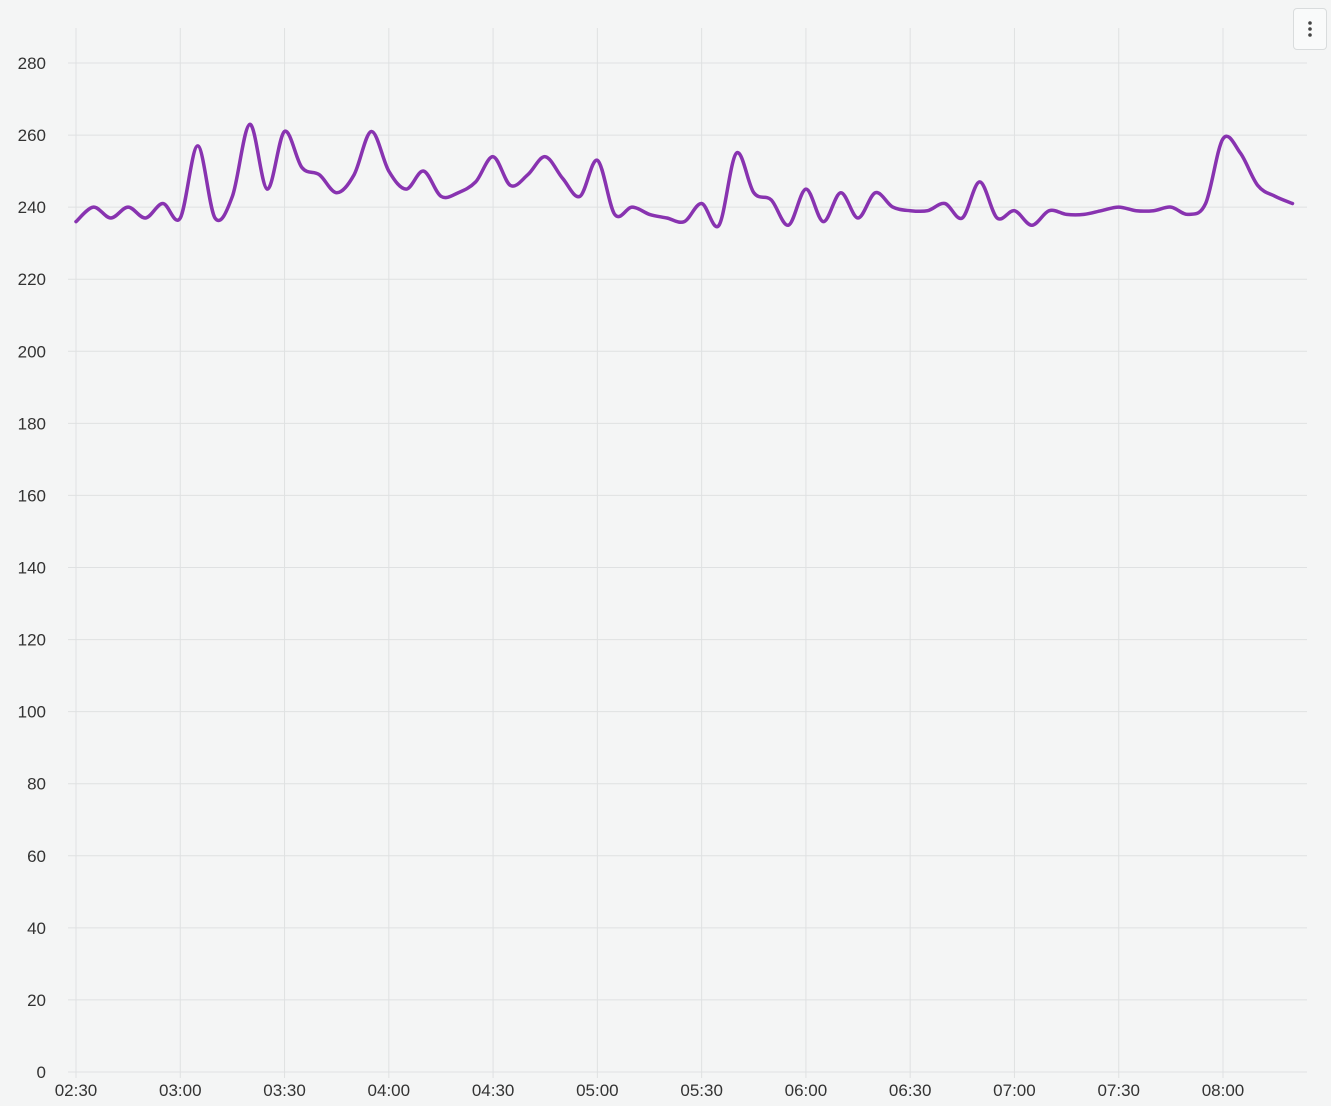 The image size is (1331, 1106). What do you see at coordinates (36, 856) in the screenshot?
I see `y-tick-label: 60` at bounding box center [36, 856].